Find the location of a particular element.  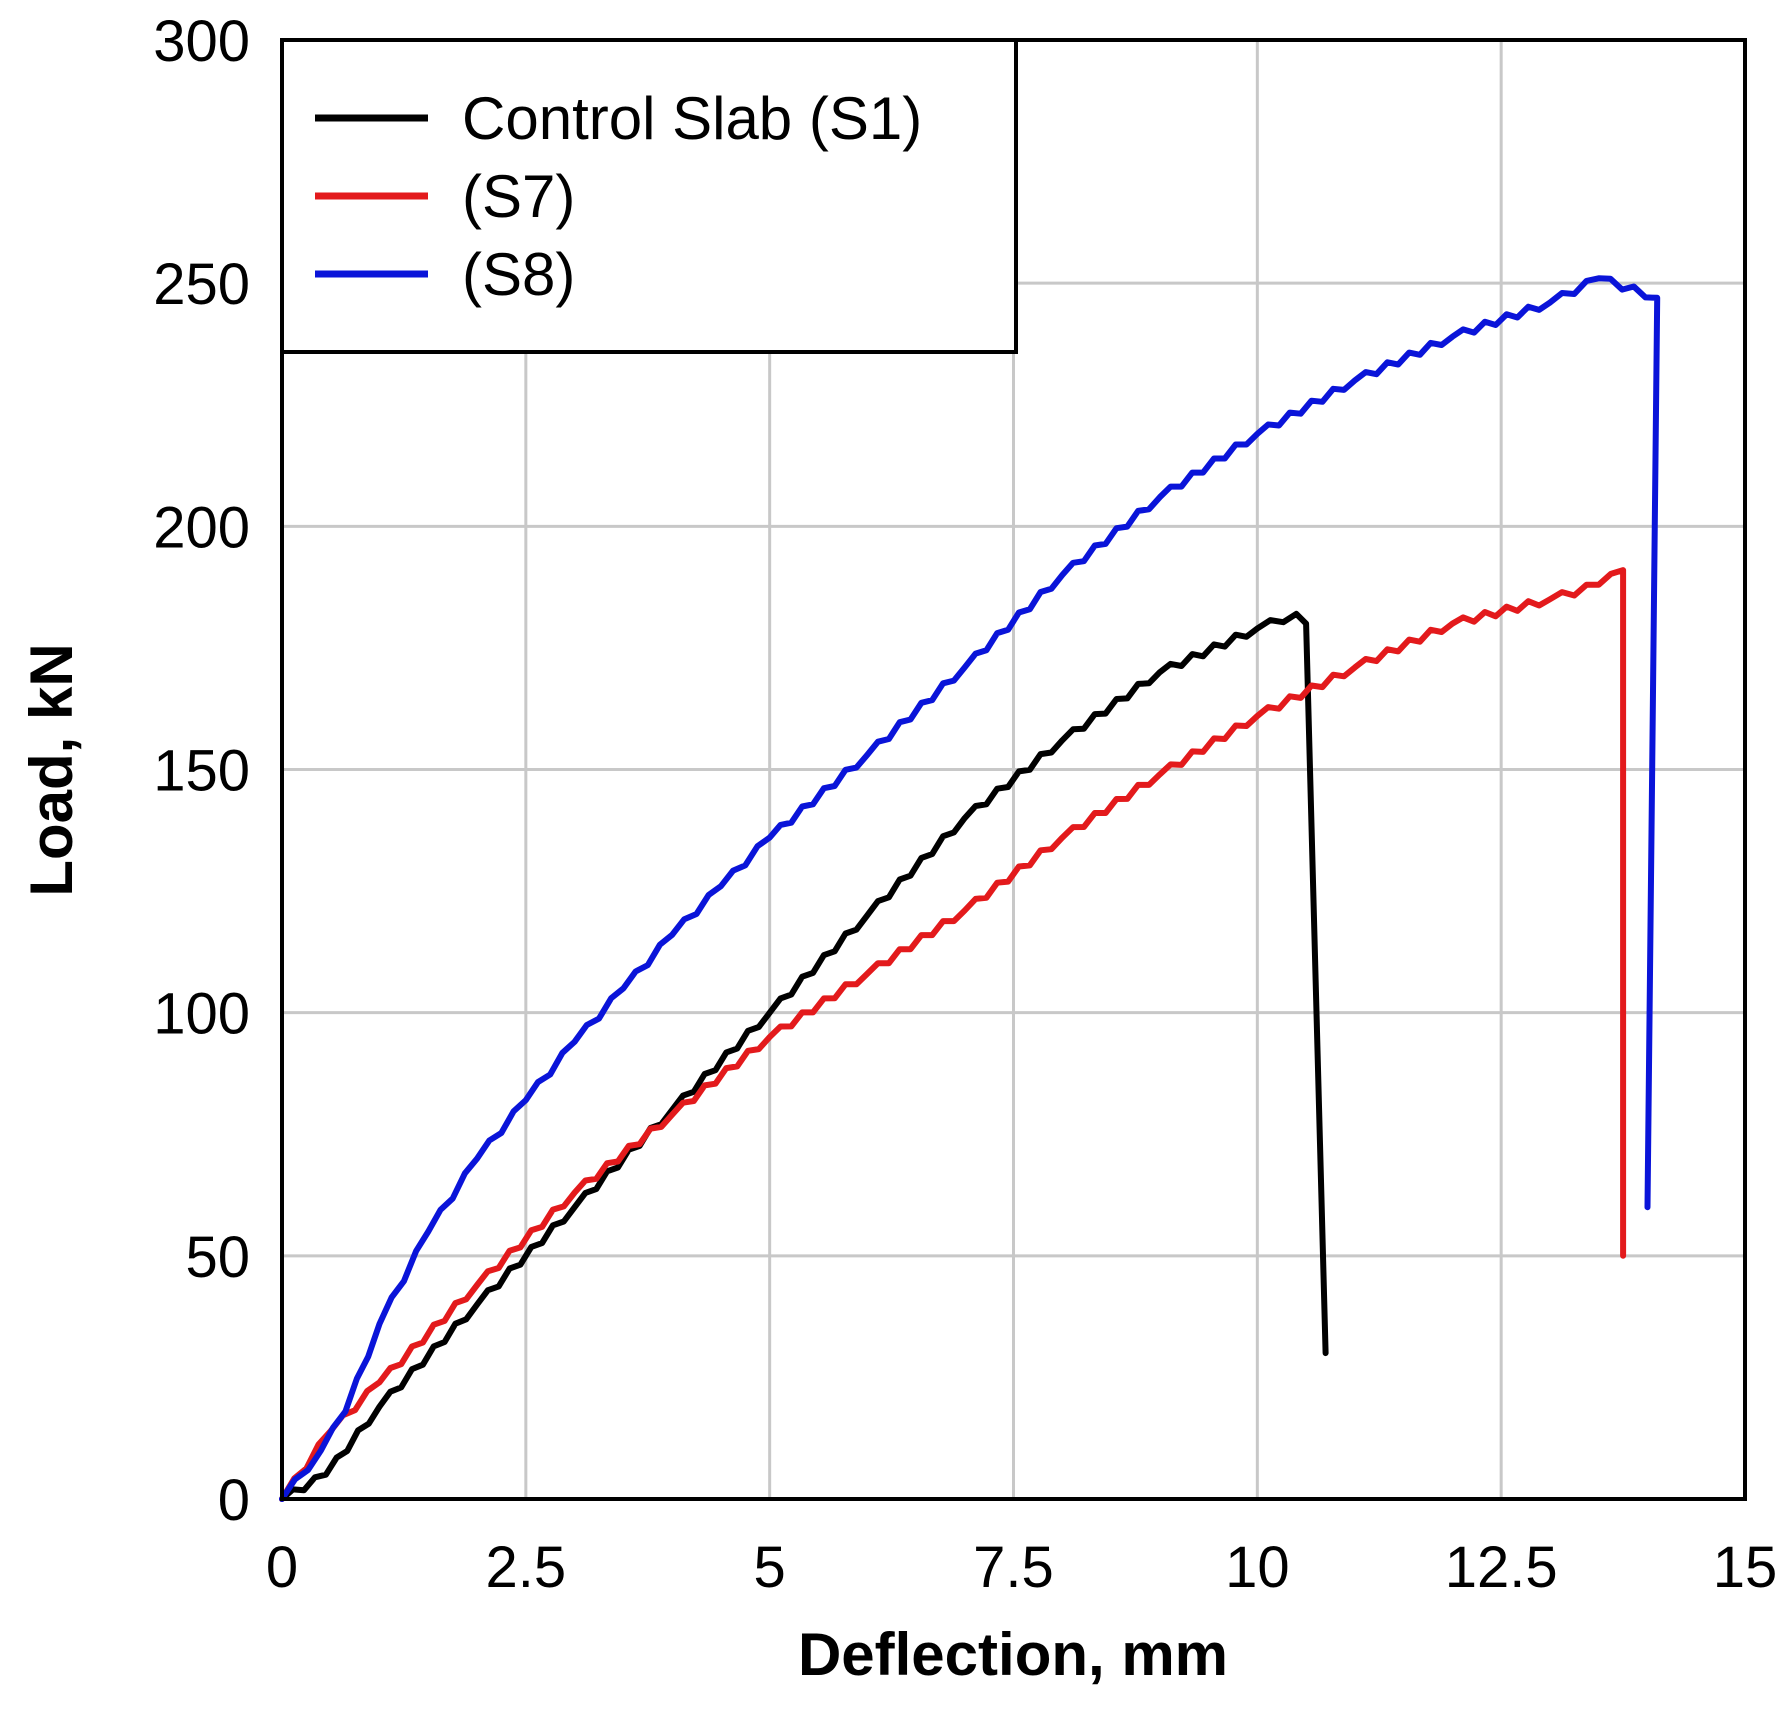

y-axis-title: Load, kN is located at coordinates (51, 769).